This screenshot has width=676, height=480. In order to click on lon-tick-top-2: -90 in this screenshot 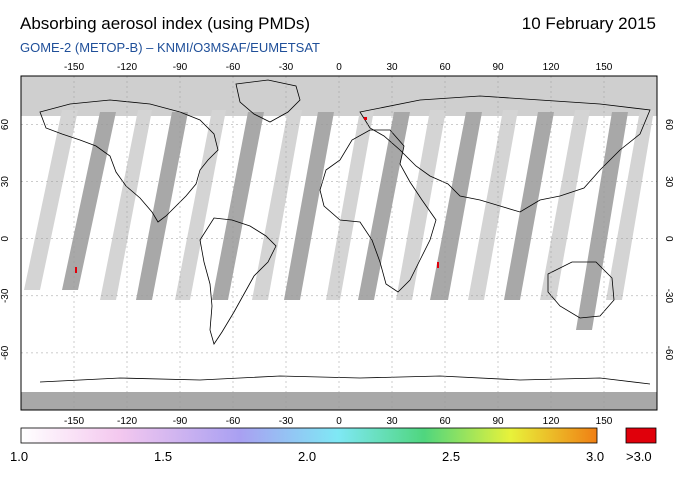, I will do `click(180, 67)`.